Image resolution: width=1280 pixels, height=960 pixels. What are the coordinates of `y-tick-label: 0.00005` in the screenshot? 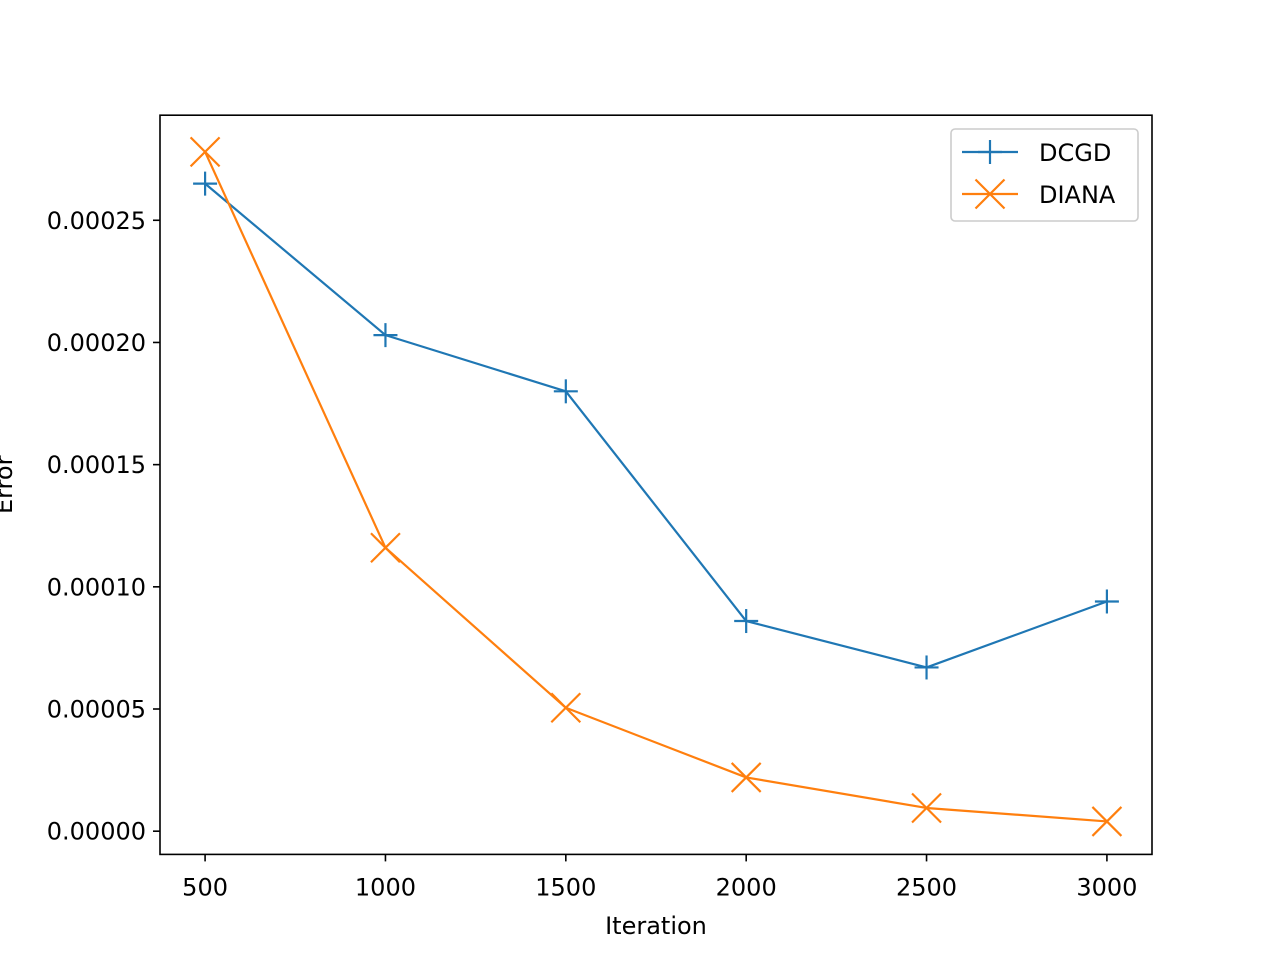 It's located at (96, 710).